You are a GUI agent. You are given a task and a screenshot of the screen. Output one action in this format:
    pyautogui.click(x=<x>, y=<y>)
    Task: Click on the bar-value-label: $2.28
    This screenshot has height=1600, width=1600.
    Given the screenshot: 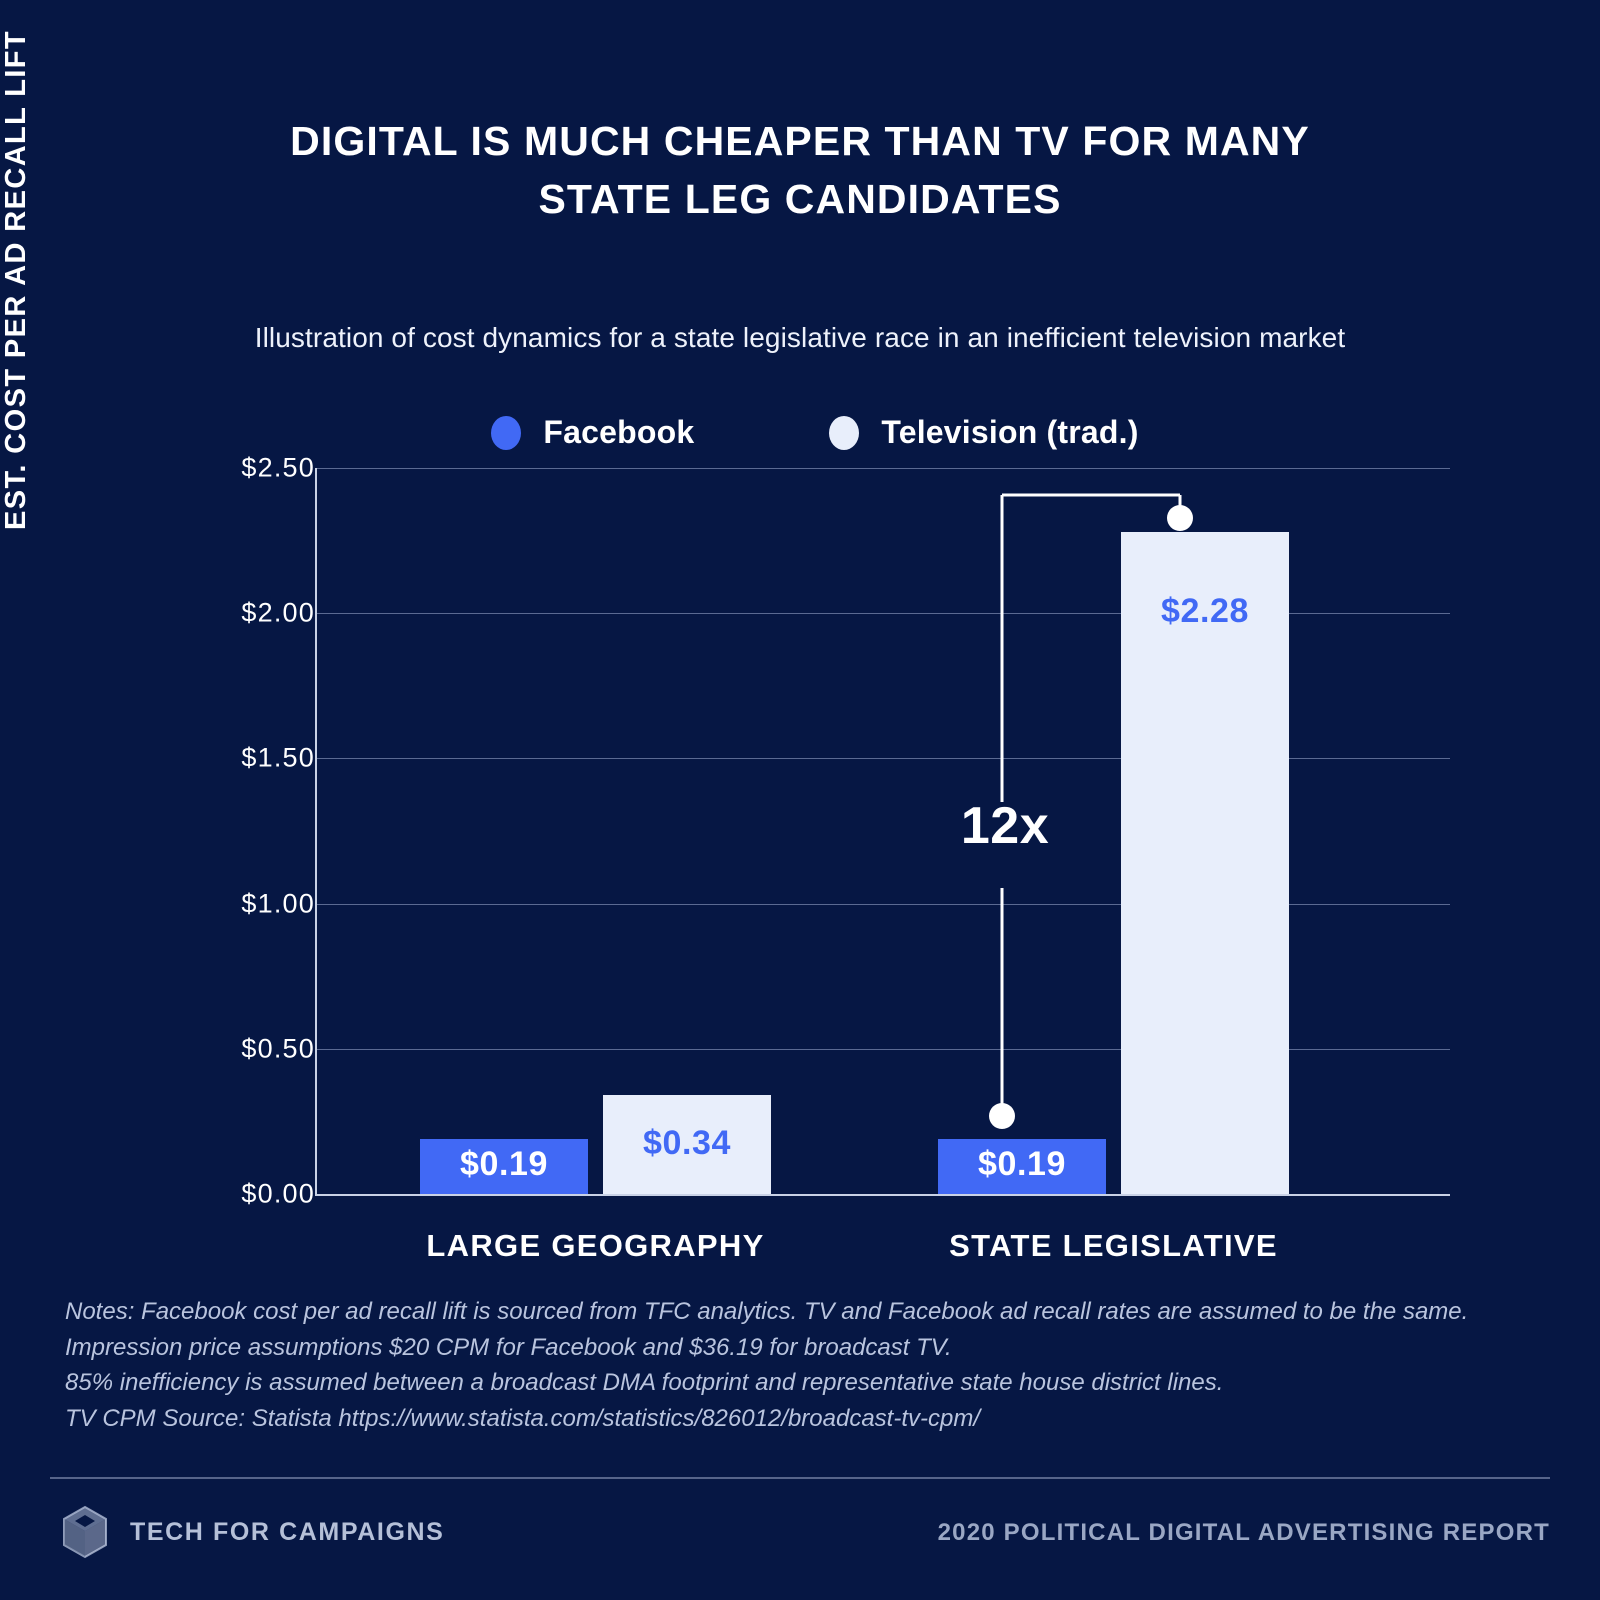 What is the action you would take?
    pyautogui.click(x=1205, y=610)
    